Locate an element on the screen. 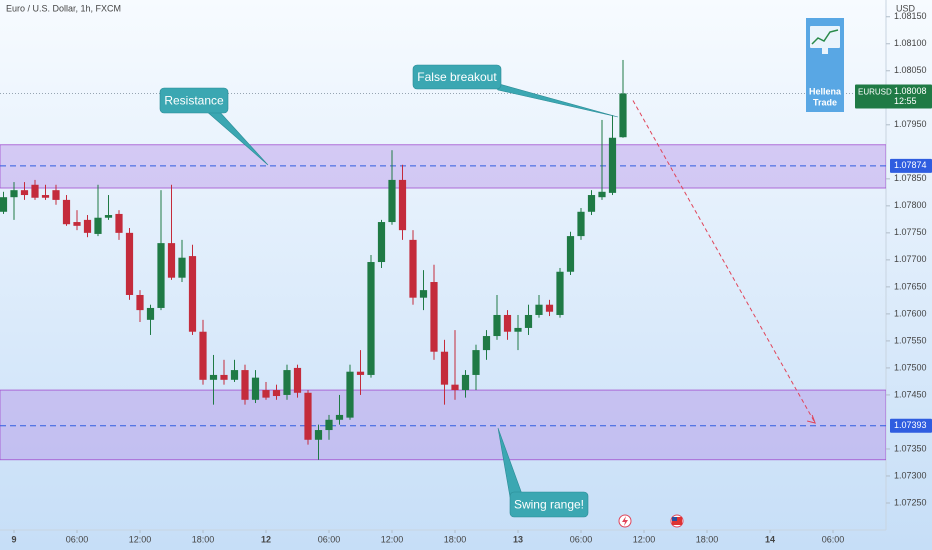  price-label: 1.08008 is located at coordinates (910, 91).